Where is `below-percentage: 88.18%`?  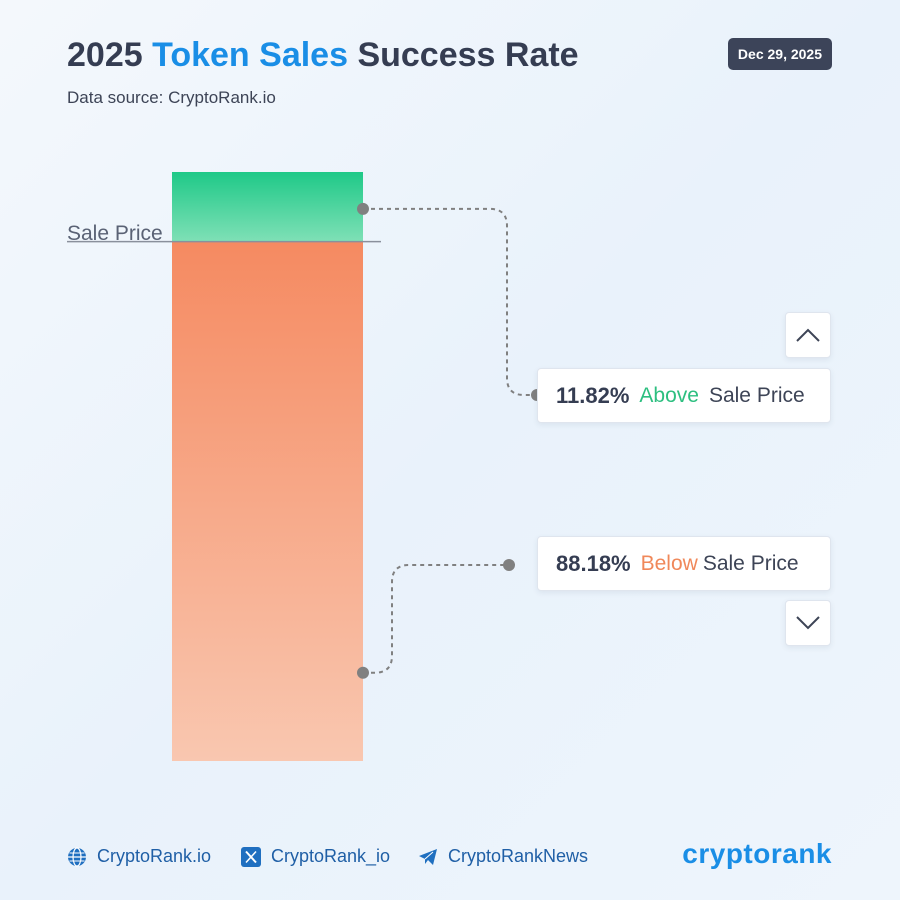 below-percentage: 88.18% is located at coordinates (593, 563).